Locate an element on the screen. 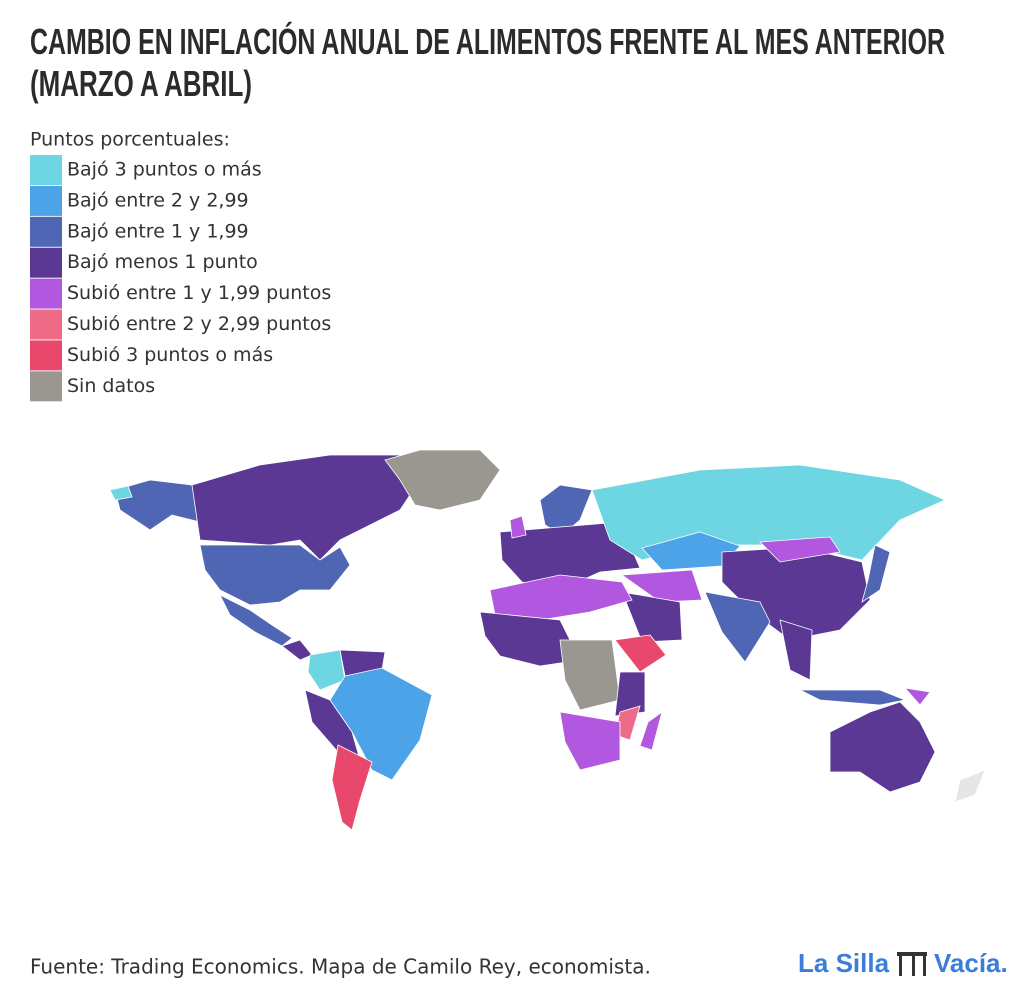 The height and width of the screenshot is (1005, 1035). legend-label: Bajó entre 1 y 1,99 is located at coordinates (158, 231).